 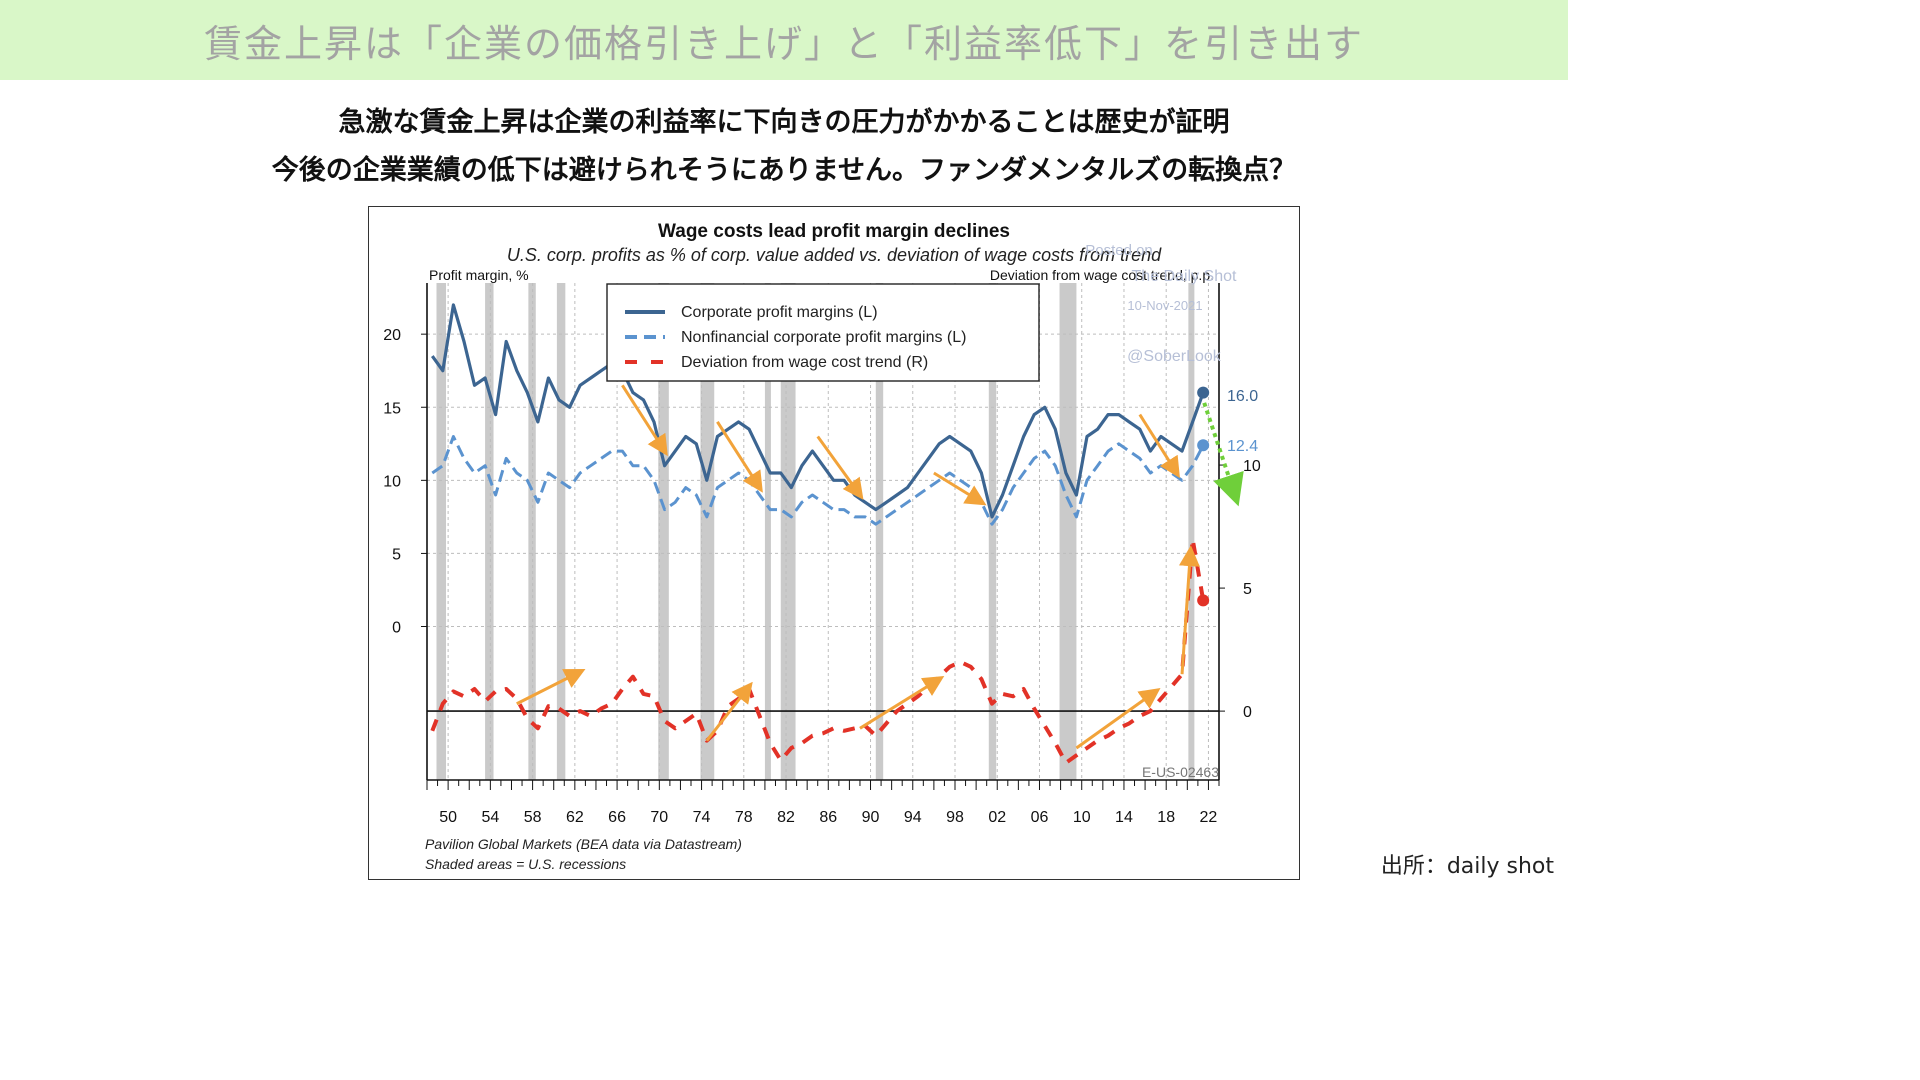 I want to click on left-tick-label: 0, so click(x=396, y=628).